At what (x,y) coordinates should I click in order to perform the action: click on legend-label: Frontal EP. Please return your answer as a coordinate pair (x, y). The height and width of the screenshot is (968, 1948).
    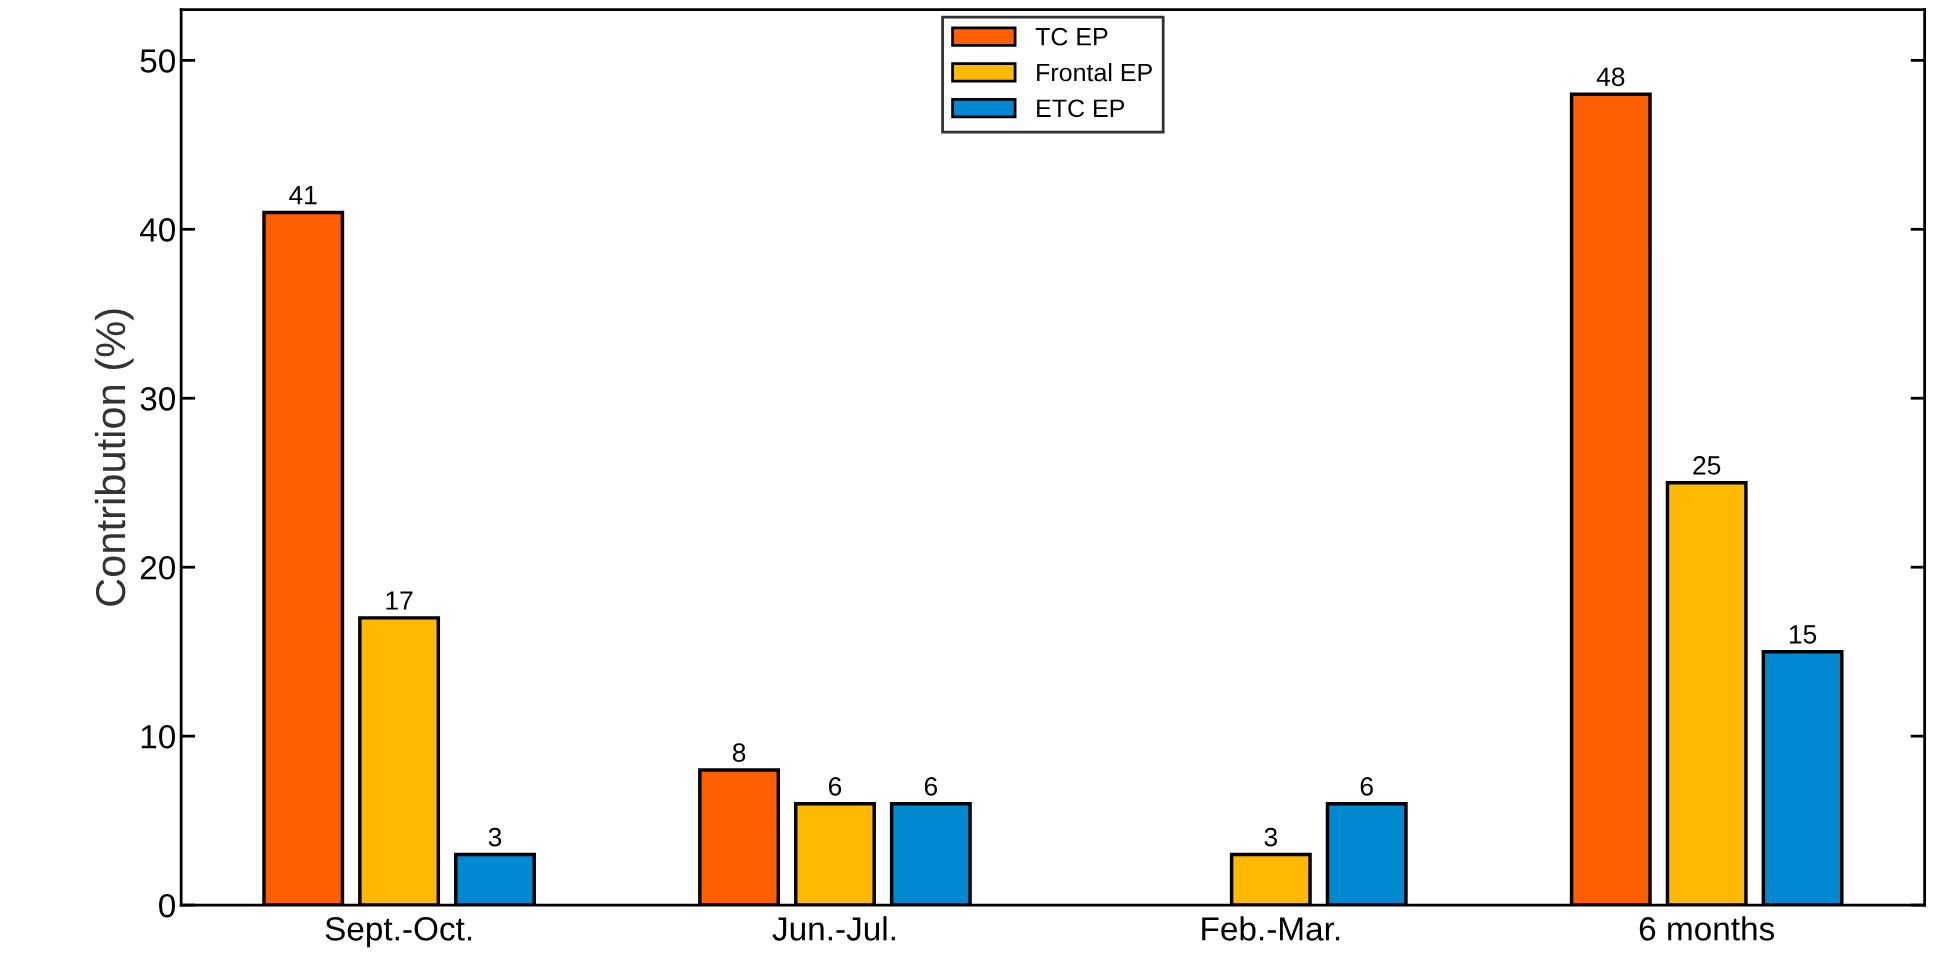
    Looking at the image, I should click on (1094, 72).